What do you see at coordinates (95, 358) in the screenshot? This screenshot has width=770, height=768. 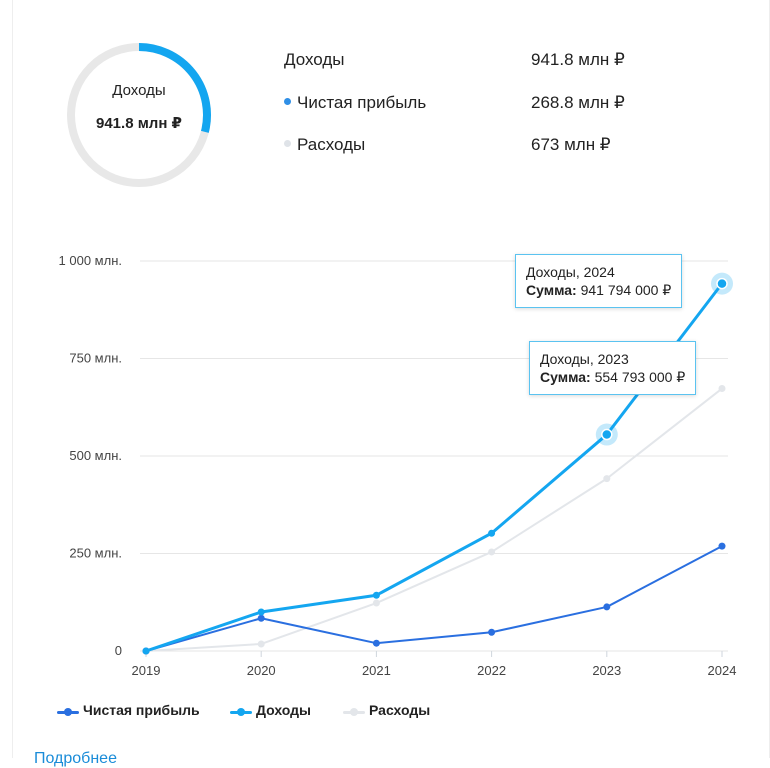 I see `y-tick-label: 750 млн.` at bounding box center [95, 358].